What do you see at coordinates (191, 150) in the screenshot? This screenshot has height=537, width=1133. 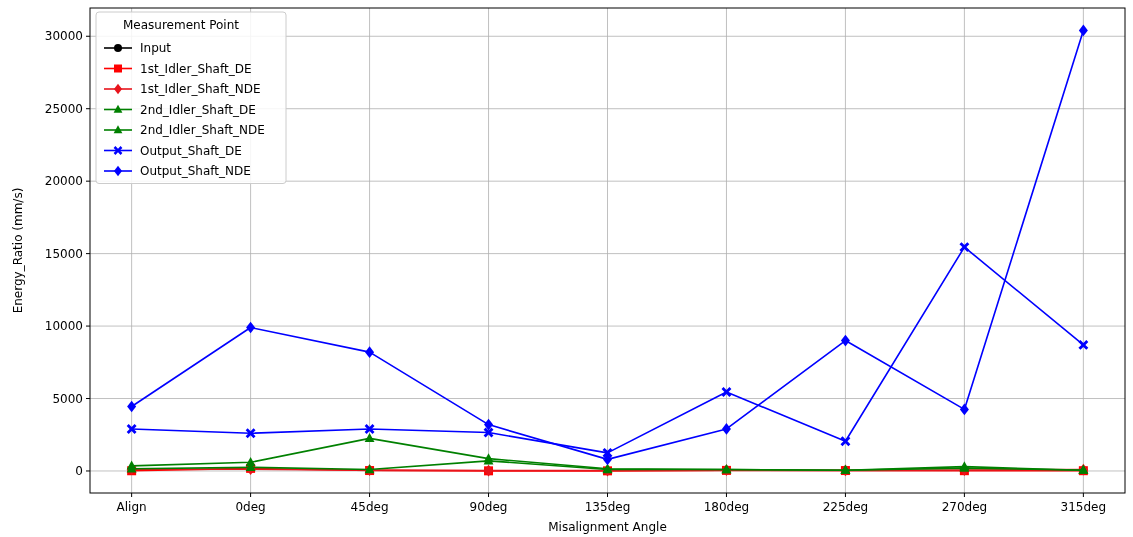 I see `legend-label: Output_Shaft_DE` at bounding box center [191, 150].